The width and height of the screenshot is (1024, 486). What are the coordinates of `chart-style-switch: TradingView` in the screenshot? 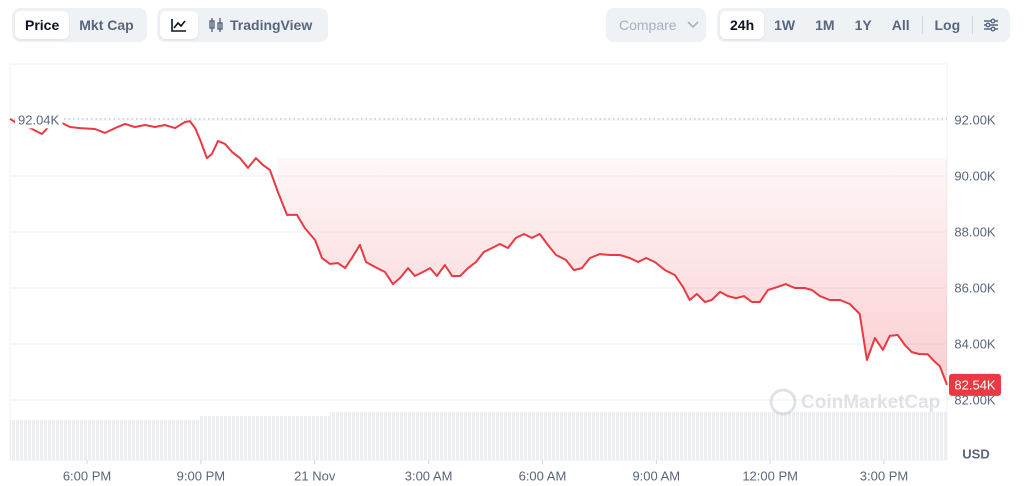 It's located at (242, 25).